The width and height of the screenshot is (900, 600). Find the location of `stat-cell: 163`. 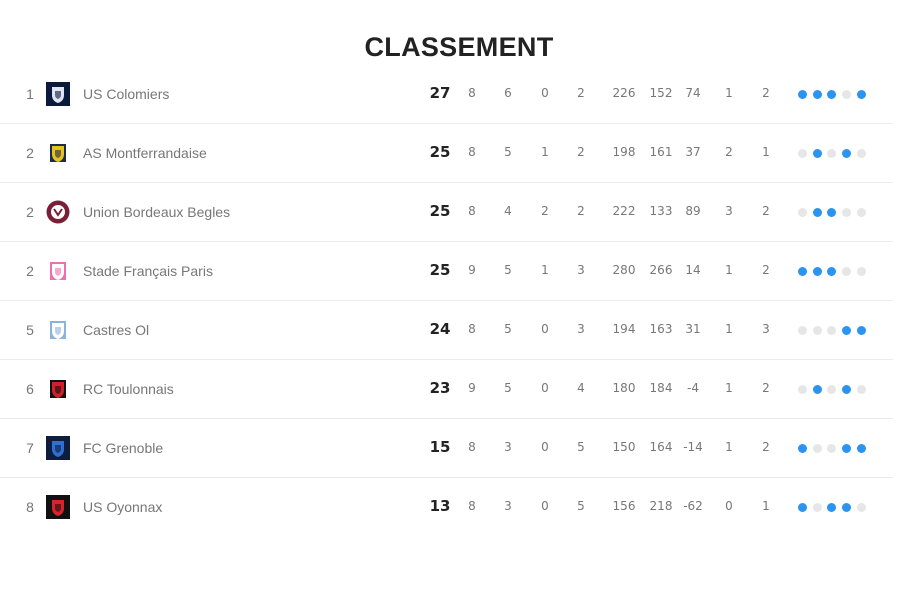

stat-cell: 163 is located at coordinates (661, 329).